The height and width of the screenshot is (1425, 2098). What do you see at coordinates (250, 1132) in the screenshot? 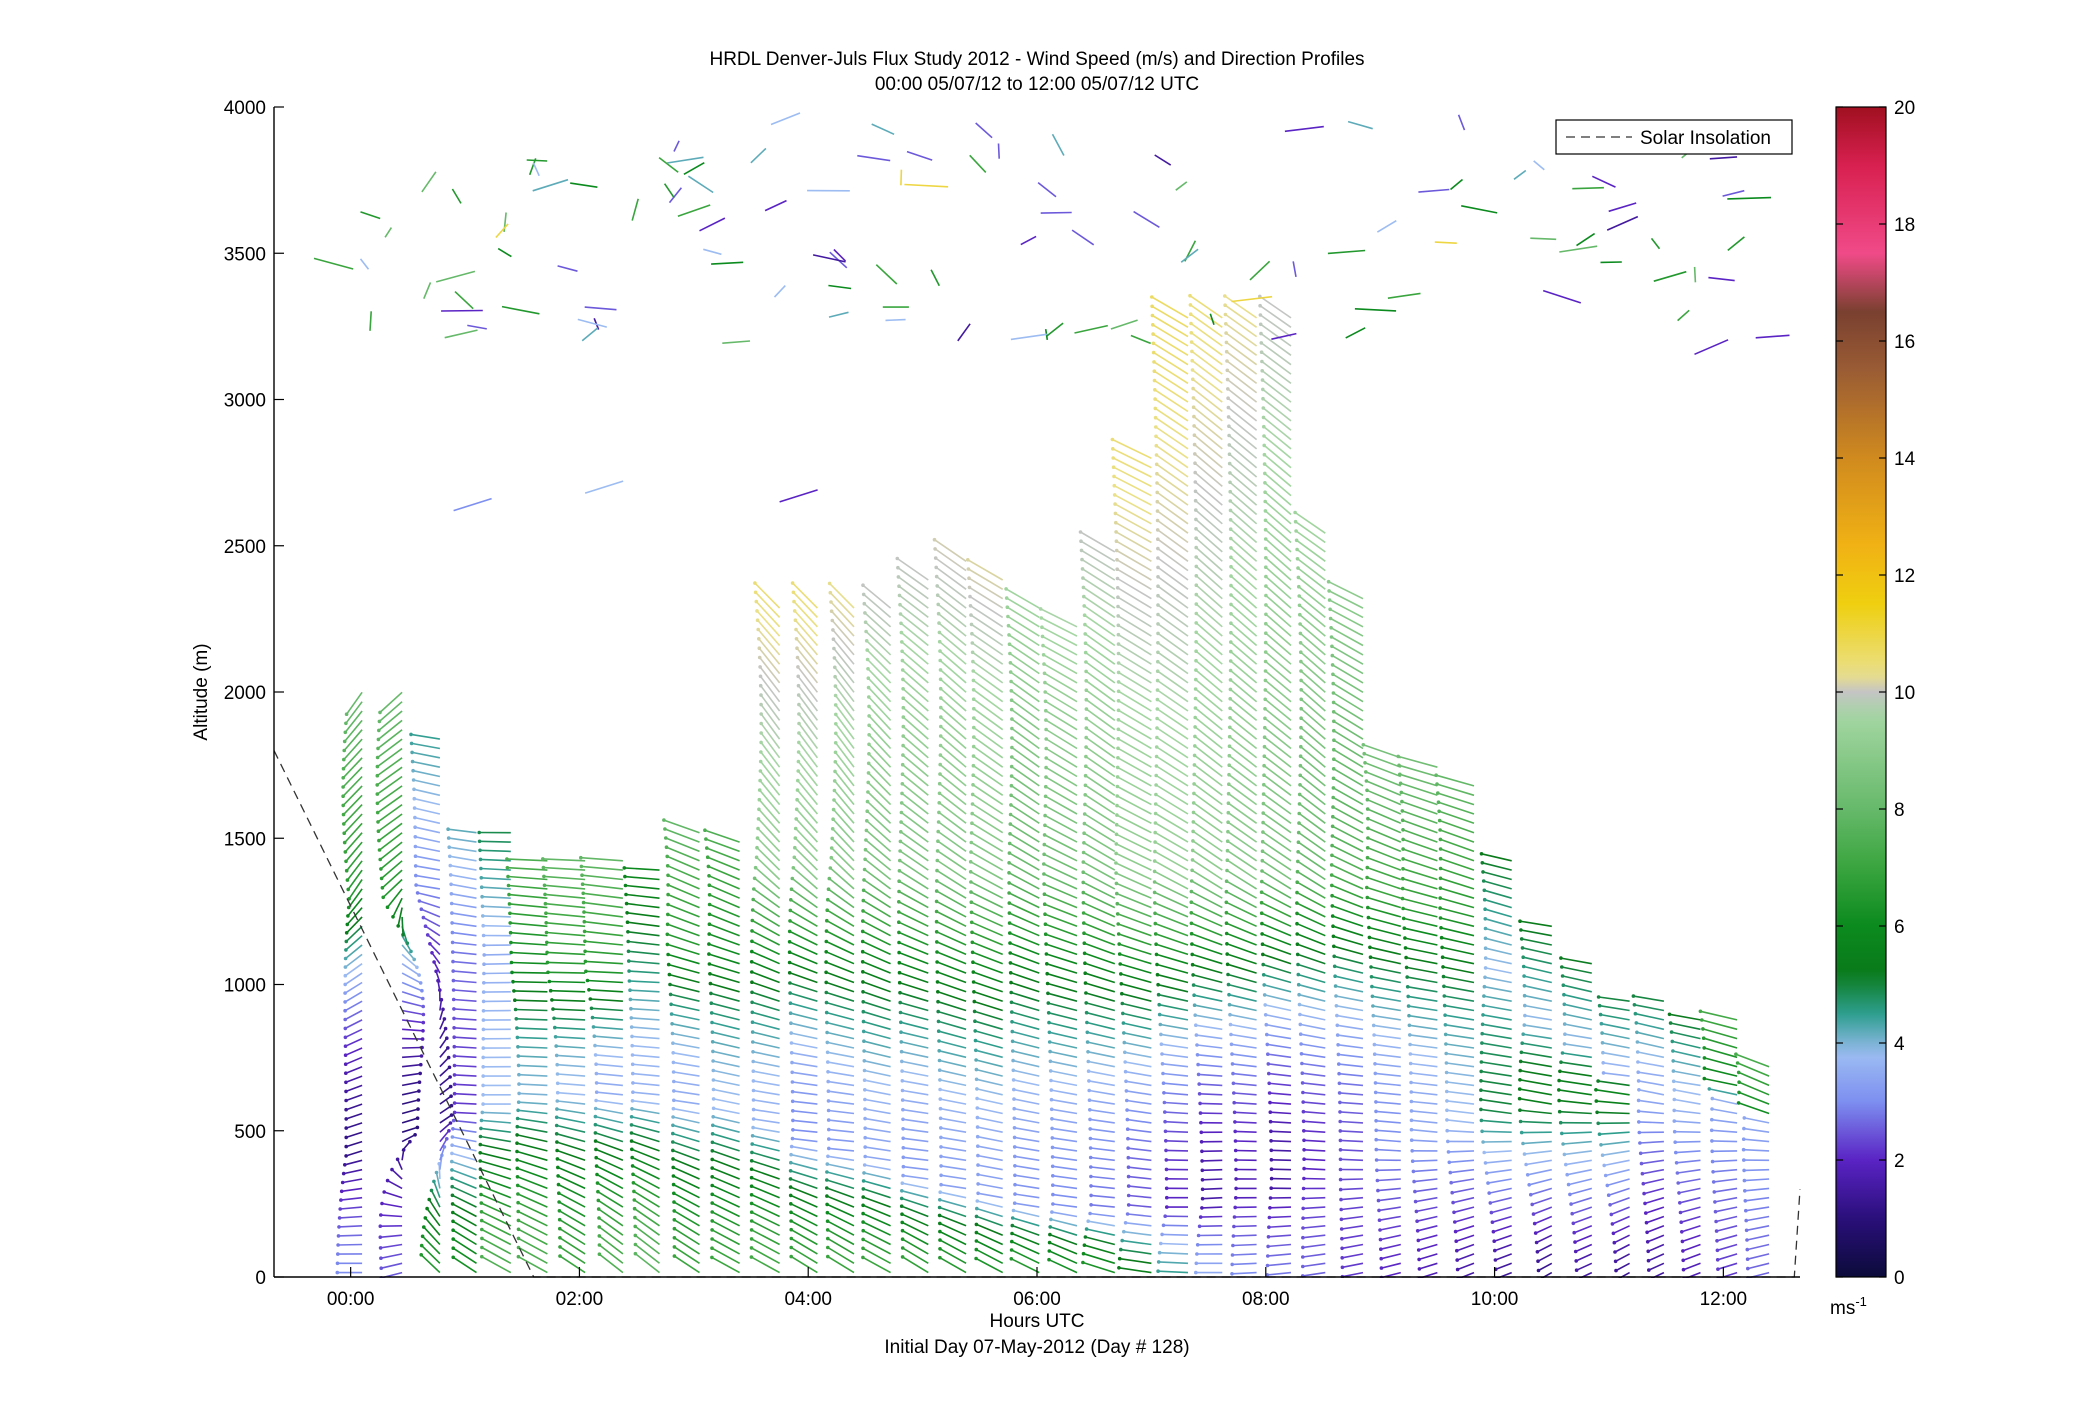
I see `y-tick-label: 500` at bounding box center [250, 1132].